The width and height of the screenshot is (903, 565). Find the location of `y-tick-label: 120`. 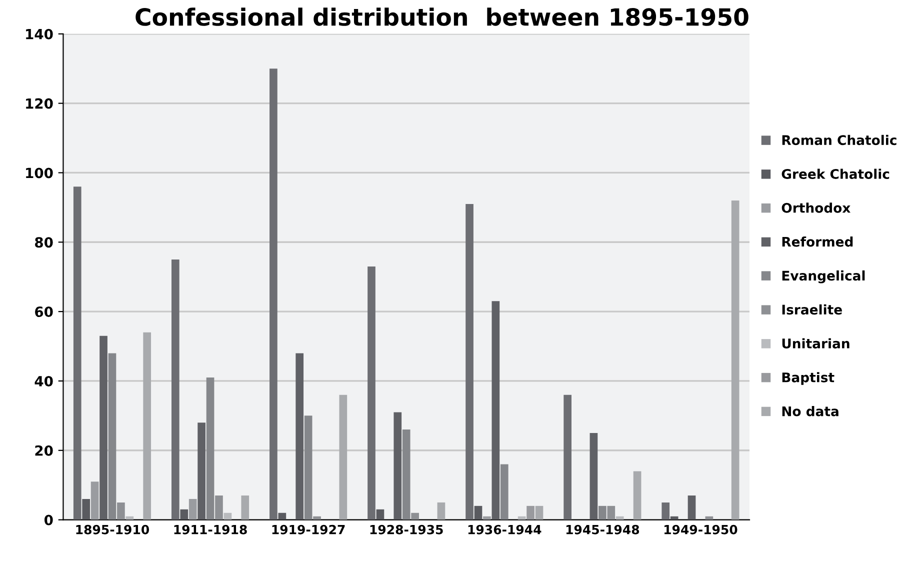

y-tick-label: 120 is located at coordinates (39, 103).